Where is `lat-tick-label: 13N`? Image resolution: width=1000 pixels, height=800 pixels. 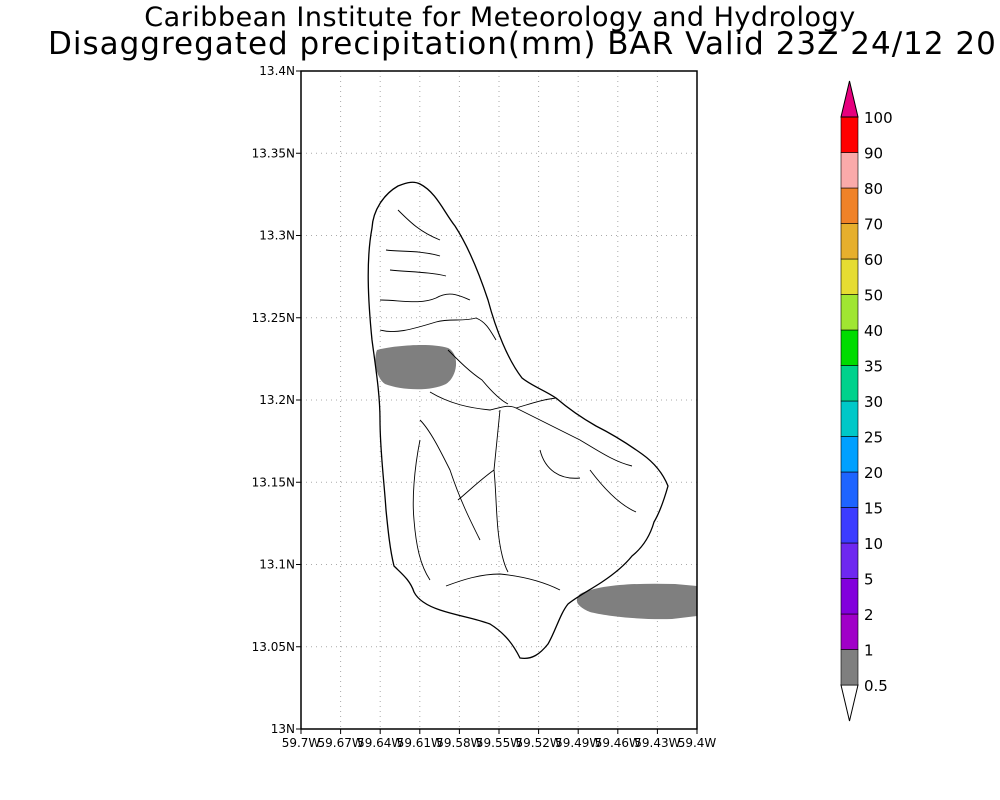
lat-tick-label: 13N is located at coordinates (283, 729).